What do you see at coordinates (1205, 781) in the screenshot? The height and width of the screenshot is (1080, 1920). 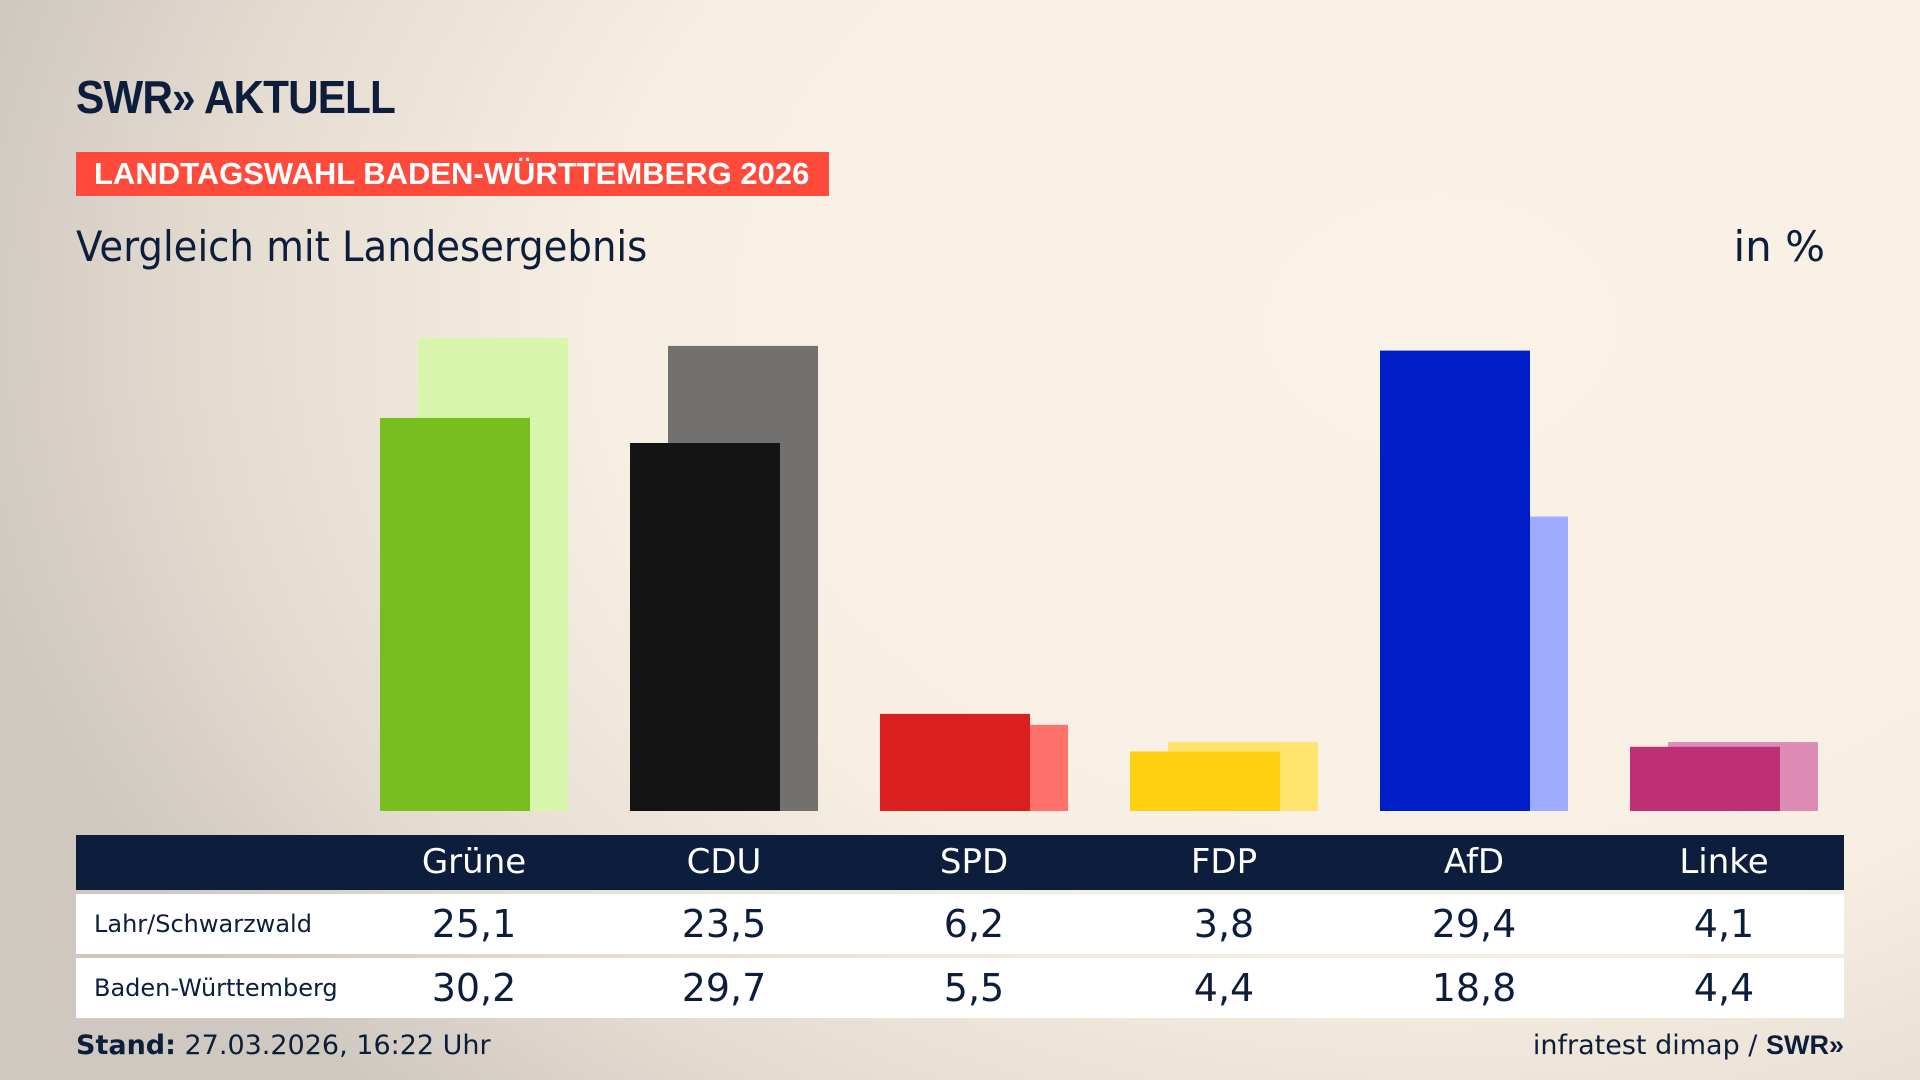 I see `bar-local-fdp` at bounding box center [1205, 781].